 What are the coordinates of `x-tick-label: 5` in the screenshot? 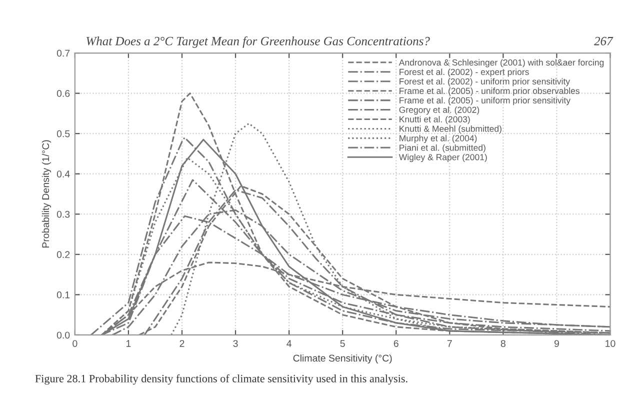 It's located at (342, 343).